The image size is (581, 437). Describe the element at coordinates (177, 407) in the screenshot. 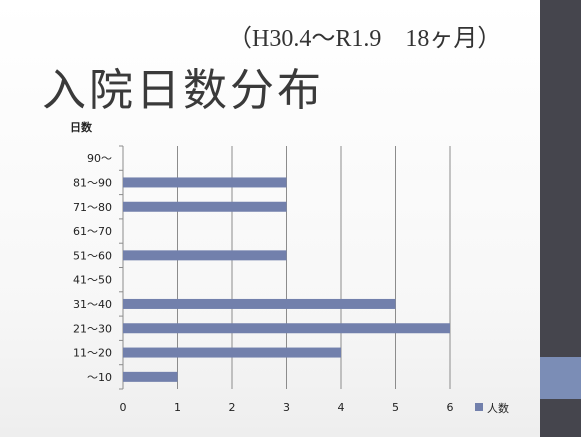

I see `x-tick-label: 1` at that location.